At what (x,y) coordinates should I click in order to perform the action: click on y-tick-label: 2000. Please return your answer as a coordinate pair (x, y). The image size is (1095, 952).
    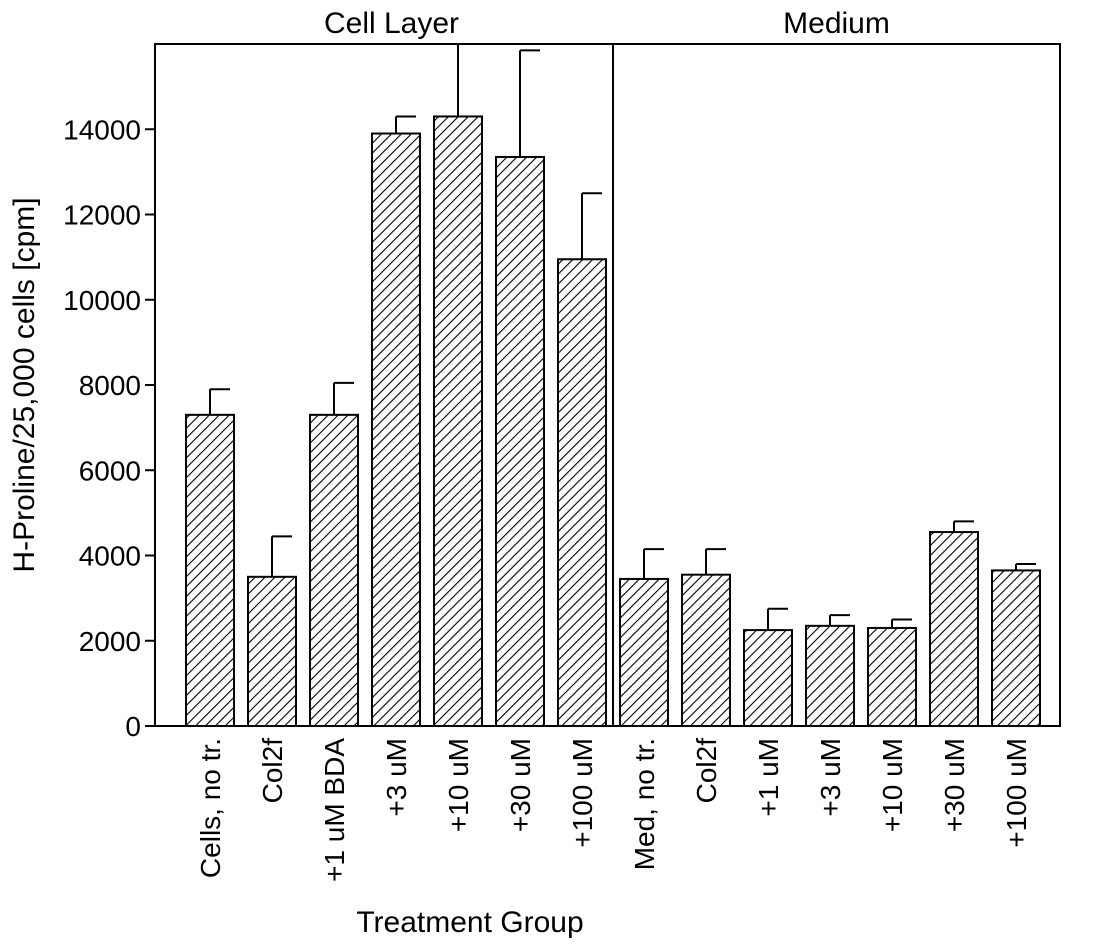
    Looking at the image, I should click on (110, 641).